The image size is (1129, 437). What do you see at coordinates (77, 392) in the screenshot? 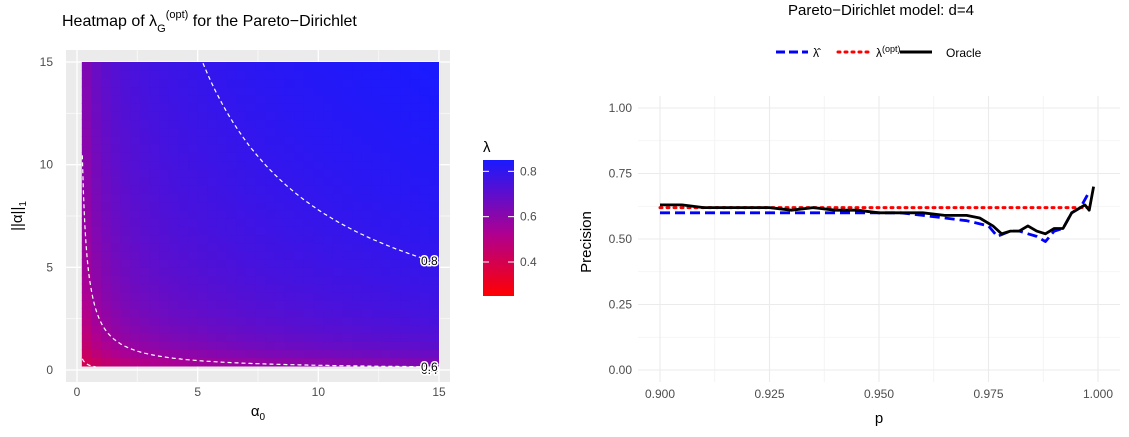
I see `heatmap-x-tick-label: 0` at bounding box center [77, 392].